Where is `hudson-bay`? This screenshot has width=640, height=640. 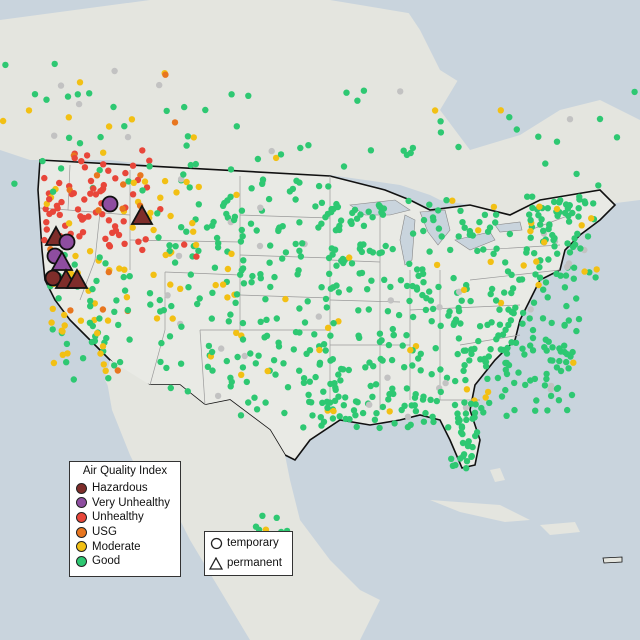 hudson-bay is located at coordinates (470, 47).